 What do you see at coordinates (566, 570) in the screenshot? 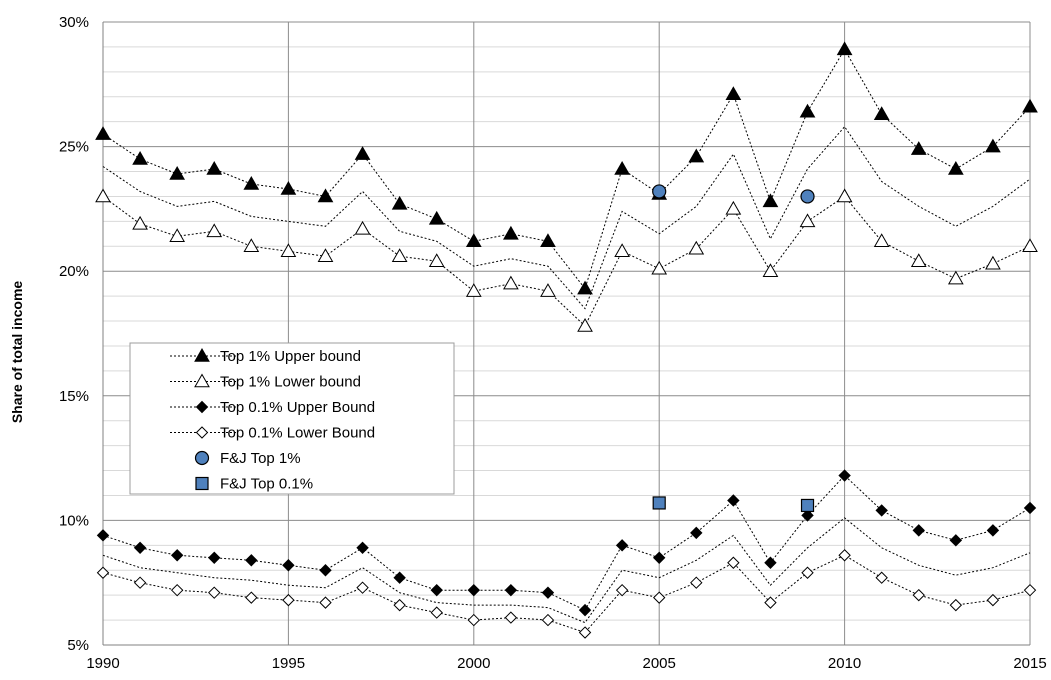
I see `midline` at bounding box center [566, 570].